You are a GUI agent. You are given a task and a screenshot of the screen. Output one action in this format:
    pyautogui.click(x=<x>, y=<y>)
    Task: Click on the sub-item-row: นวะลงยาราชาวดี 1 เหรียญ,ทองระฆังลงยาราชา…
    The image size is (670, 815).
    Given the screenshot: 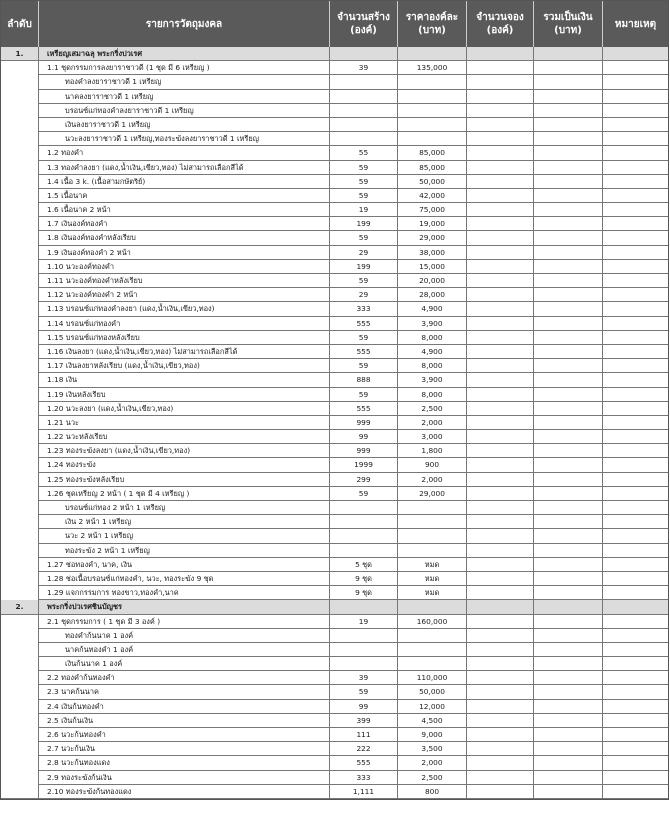 What is the action you would take?
    pyautogui.click(x=334, y=139)
    